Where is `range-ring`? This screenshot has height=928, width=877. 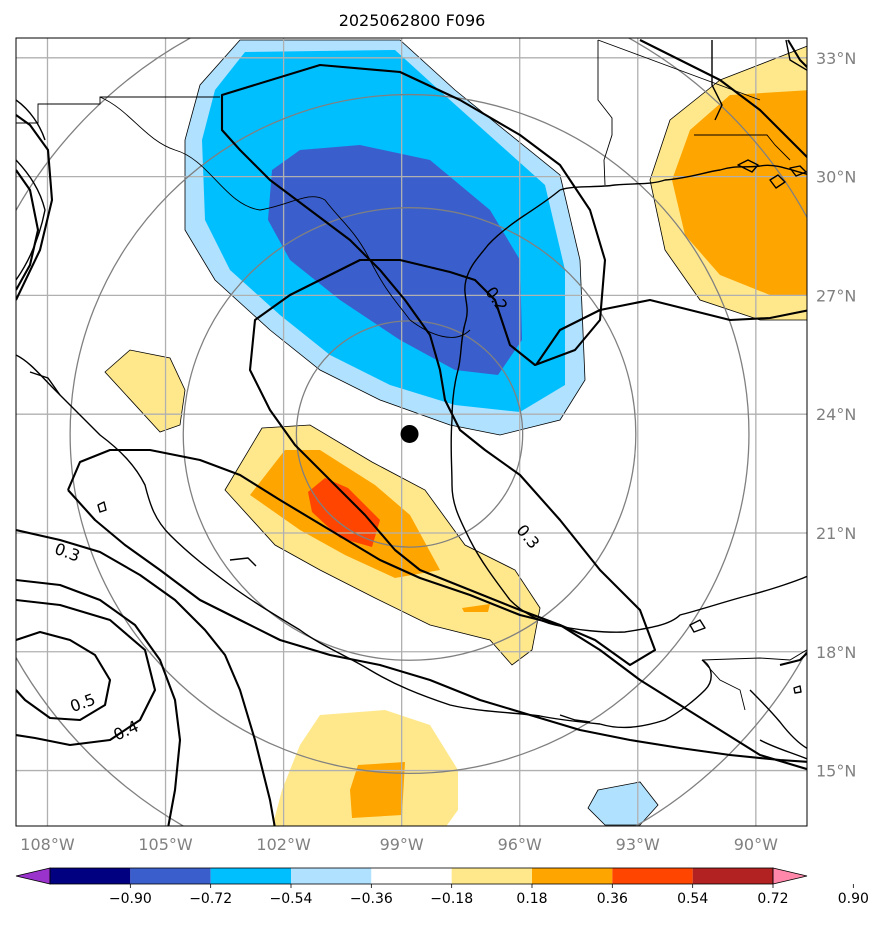 range-ring is located at coordinates (409, 434).